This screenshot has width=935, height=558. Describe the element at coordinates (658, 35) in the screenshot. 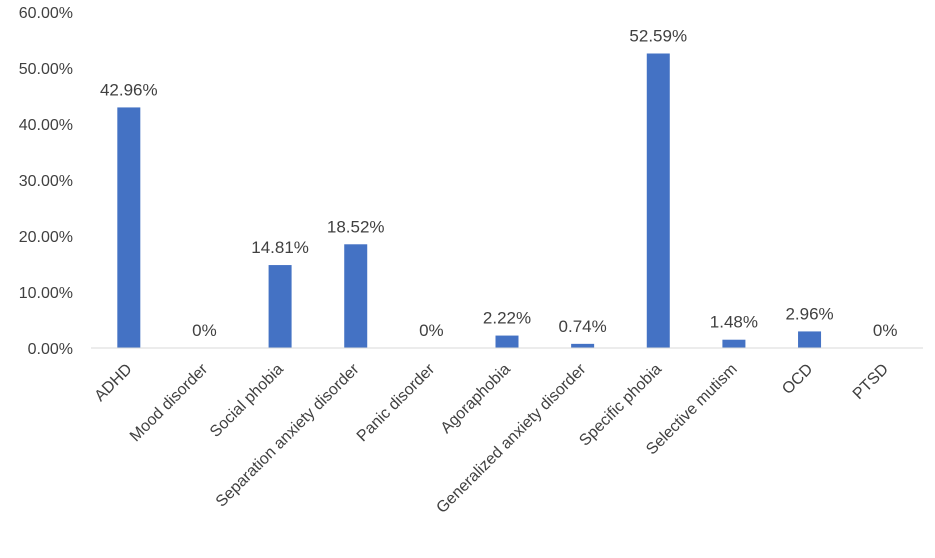

I see `data-label: 52.59%` at that location.